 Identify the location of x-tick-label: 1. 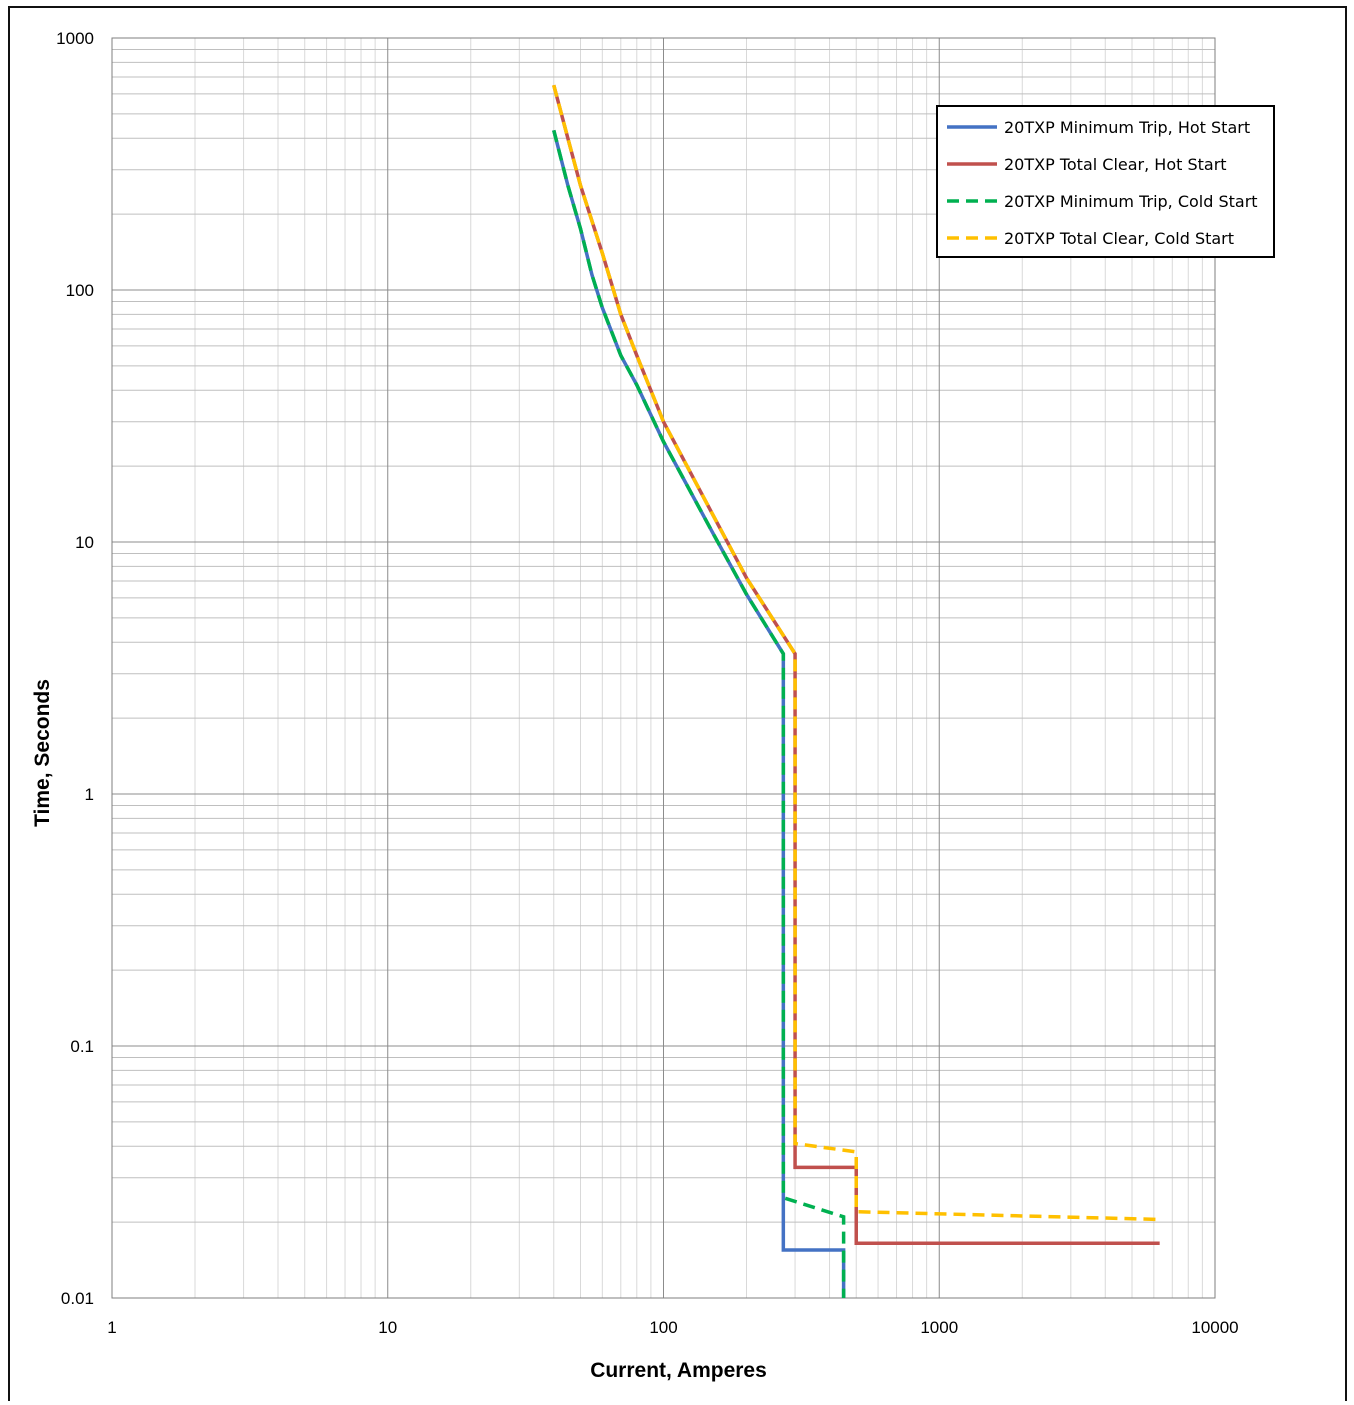
(111, 1327).